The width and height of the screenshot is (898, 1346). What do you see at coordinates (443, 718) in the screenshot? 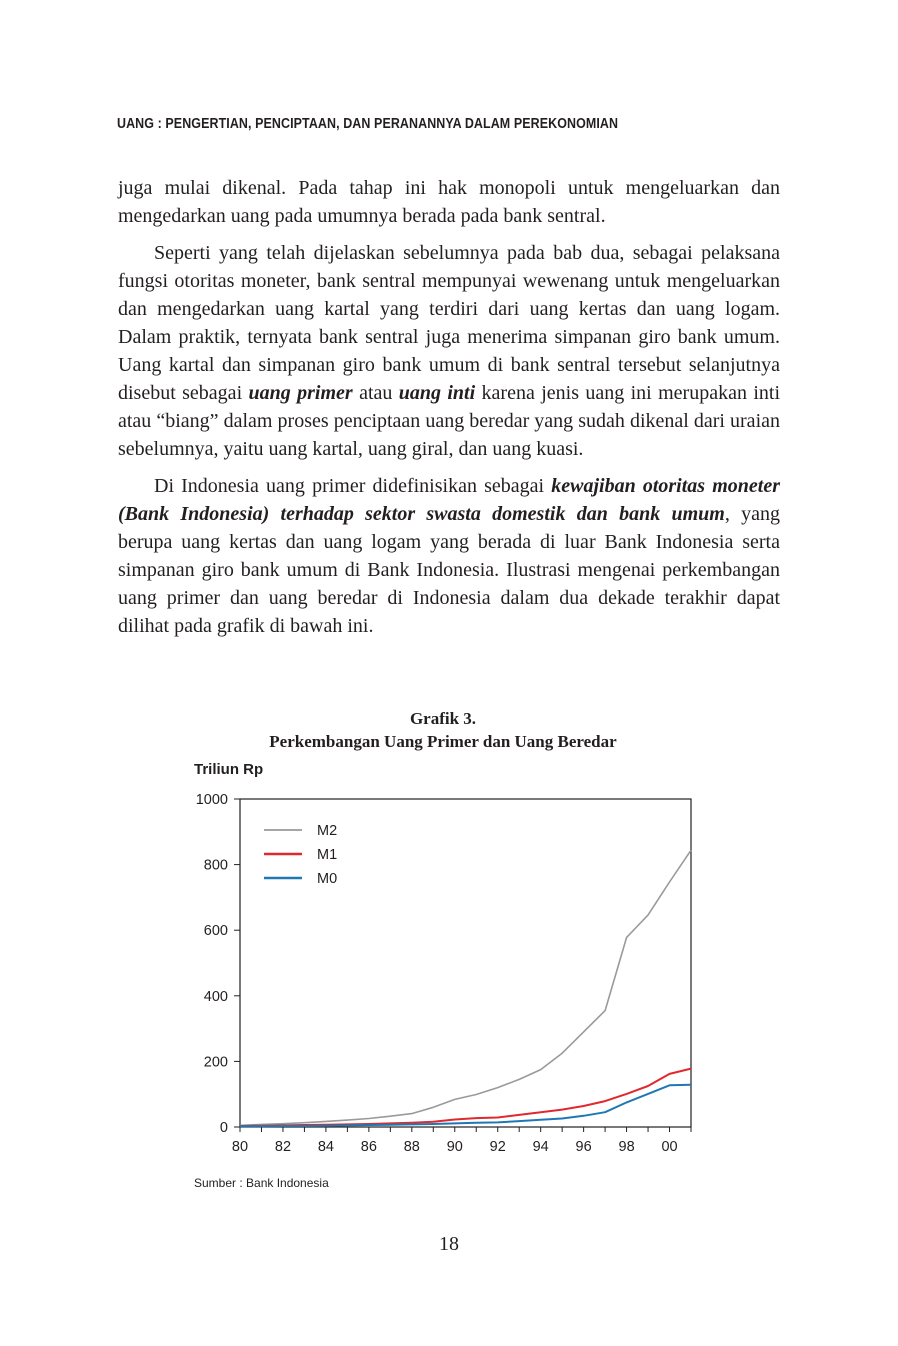
I see `figure-label: Grafik 3.` at bounding box center [443, 718].